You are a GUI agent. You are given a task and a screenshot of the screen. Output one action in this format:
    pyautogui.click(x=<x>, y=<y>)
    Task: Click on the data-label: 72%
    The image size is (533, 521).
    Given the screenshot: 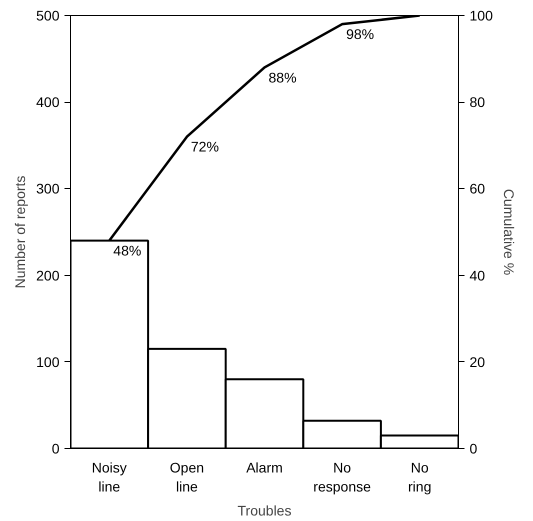 What is the action you would take?
    pyautogui.click(x=204, y=146)
    